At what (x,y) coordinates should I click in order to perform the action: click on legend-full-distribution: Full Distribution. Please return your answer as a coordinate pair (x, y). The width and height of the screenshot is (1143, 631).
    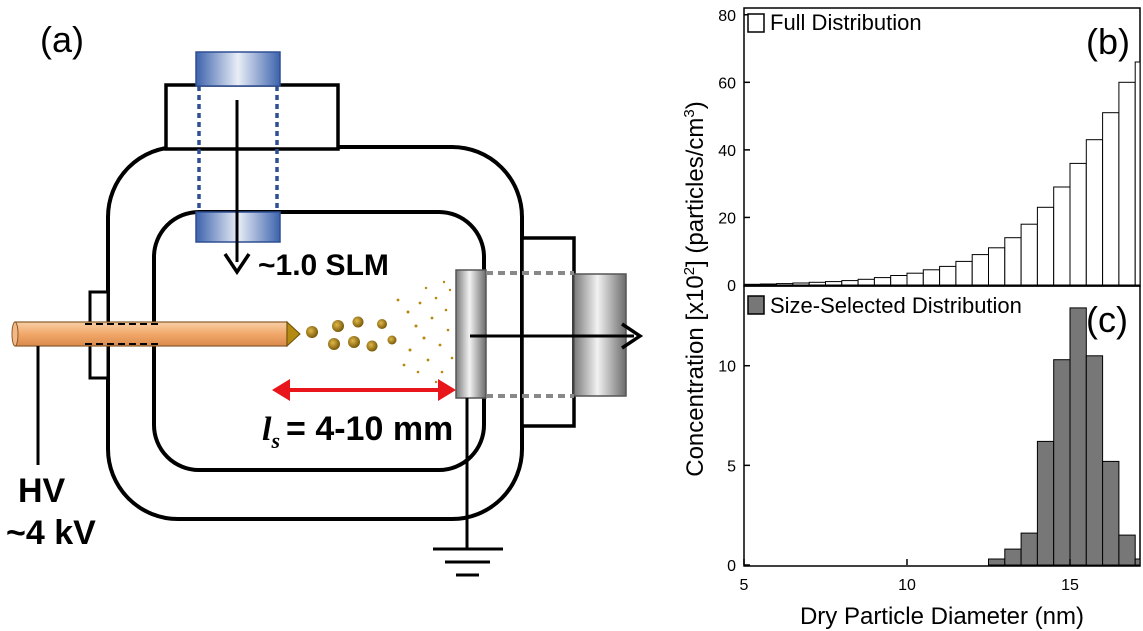
    Looking at the image, I should click on (846, 22).